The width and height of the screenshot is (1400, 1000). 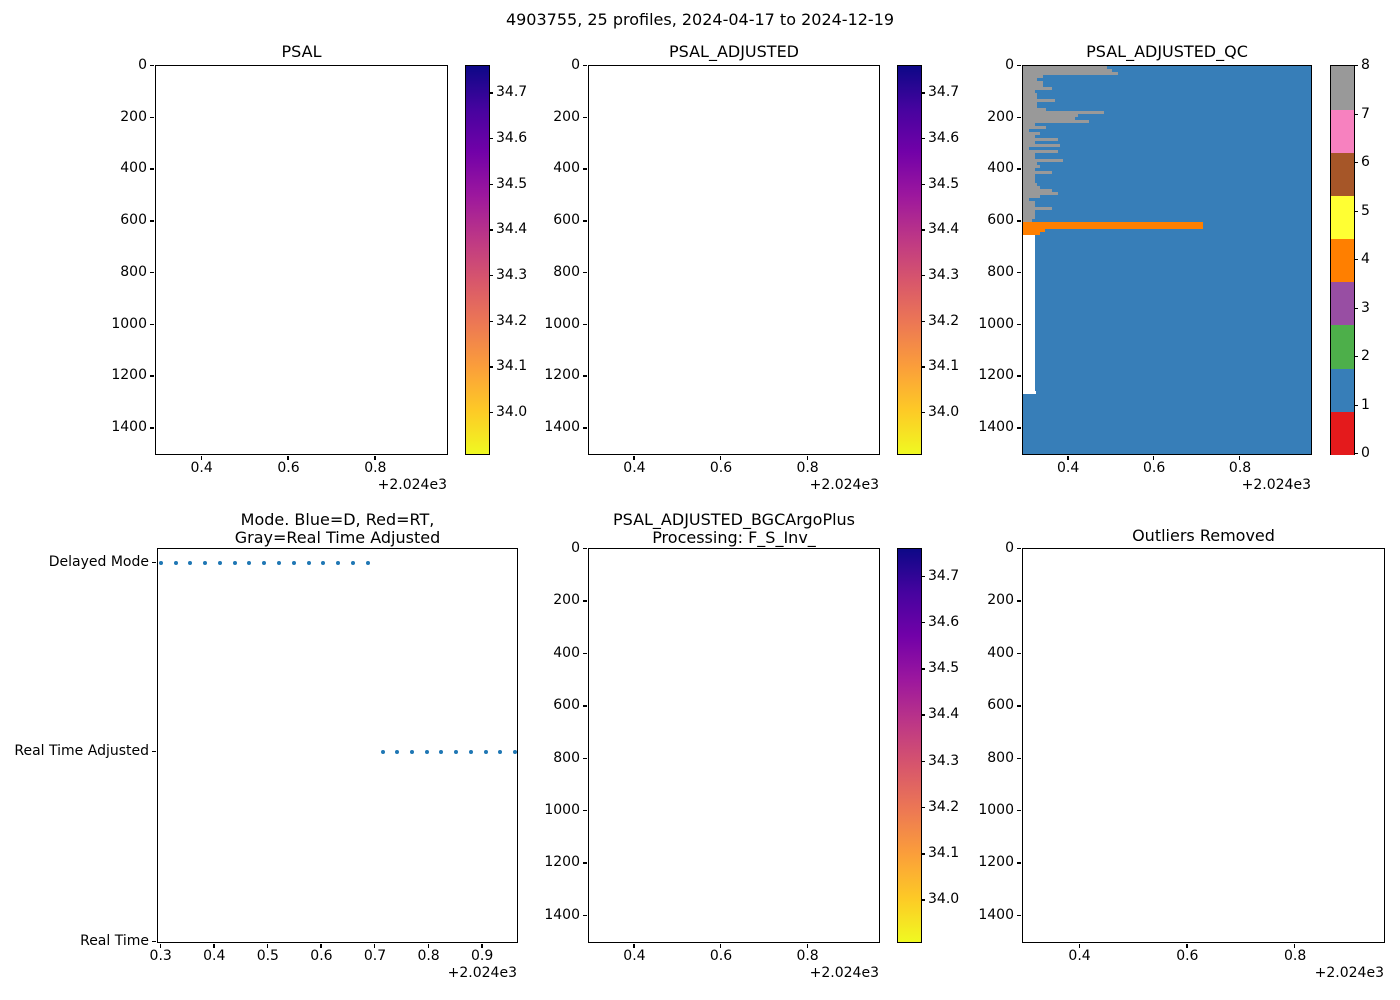 I want to click on y-tick-label: 200, so click(x=1000, y=600).